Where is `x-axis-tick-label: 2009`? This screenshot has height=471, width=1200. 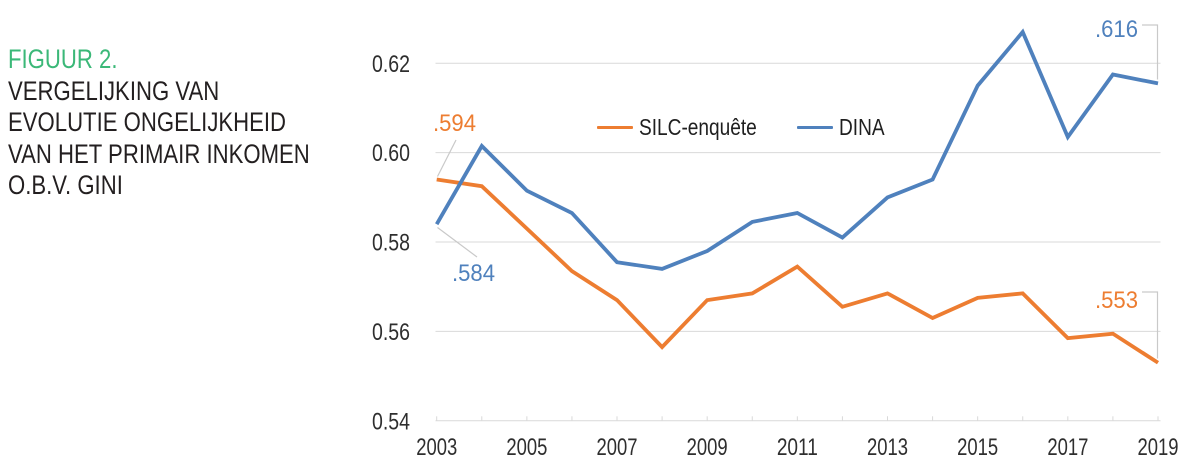
x-axis-tick-label: 2009 is located at coordinates (707, 447).